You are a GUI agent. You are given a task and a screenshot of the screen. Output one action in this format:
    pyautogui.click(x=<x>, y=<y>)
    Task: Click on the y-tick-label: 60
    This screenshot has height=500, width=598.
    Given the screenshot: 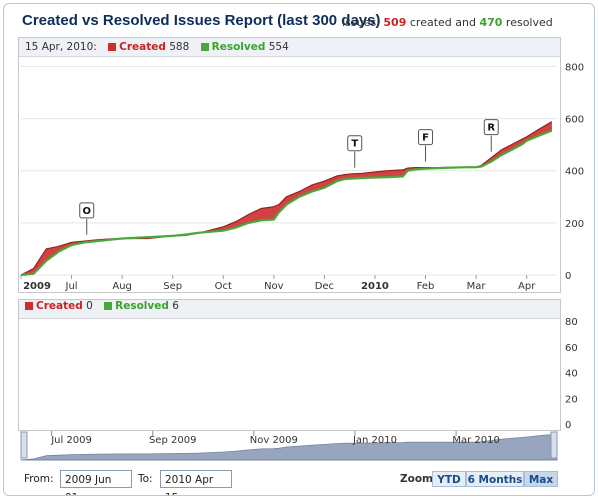 What is the action you would take?
    pyautogui.click(x=571, y=348)
    